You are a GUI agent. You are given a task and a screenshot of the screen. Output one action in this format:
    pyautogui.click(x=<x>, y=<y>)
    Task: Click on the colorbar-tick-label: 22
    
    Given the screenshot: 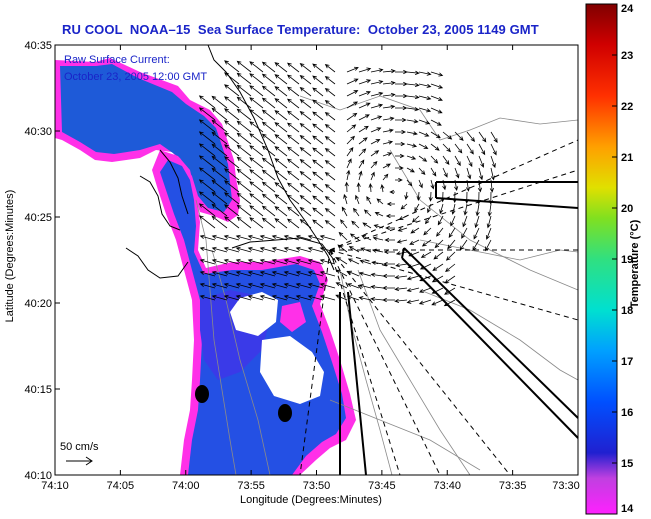 What is the action you would take?
    pyautogui.click(x=627, y=107)
    